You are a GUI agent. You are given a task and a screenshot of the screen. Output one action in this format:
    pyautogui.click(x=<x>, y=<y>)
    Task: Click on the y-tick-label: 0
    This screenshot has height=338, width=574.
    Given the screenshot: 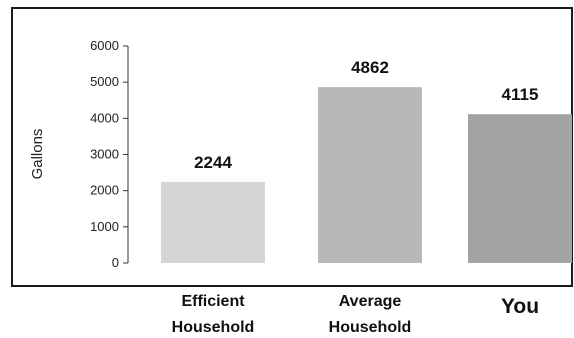 What is the action you would take?
    pyautogui.click(x=115, y=262)
    